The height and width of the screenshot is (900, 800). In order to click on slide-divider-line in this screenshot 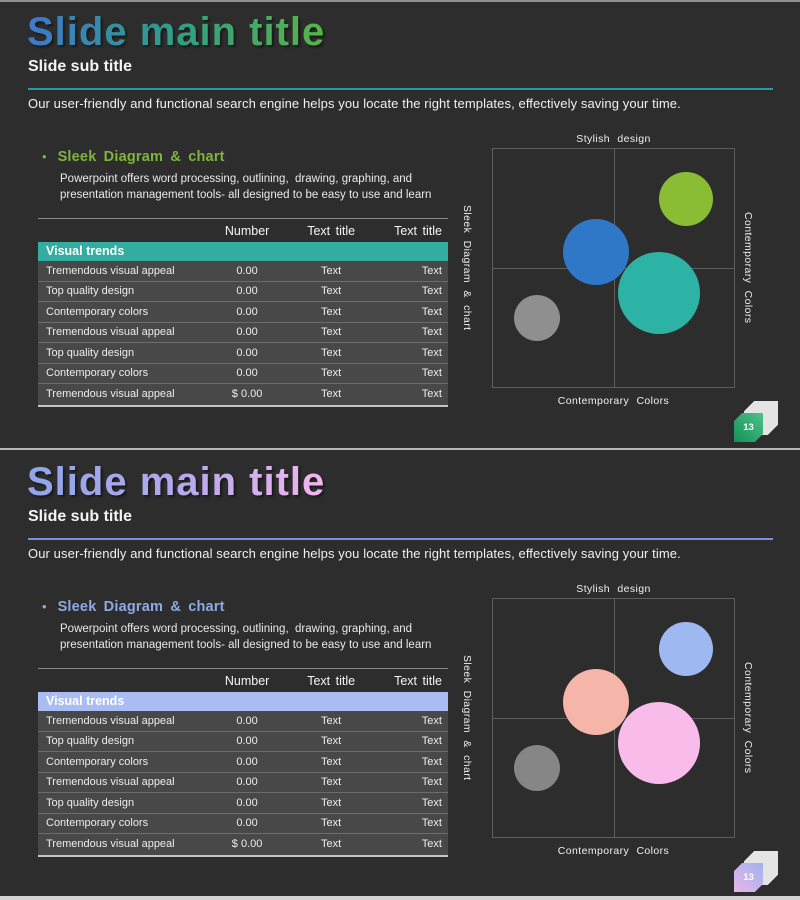, I will do `click(400, 449)`.